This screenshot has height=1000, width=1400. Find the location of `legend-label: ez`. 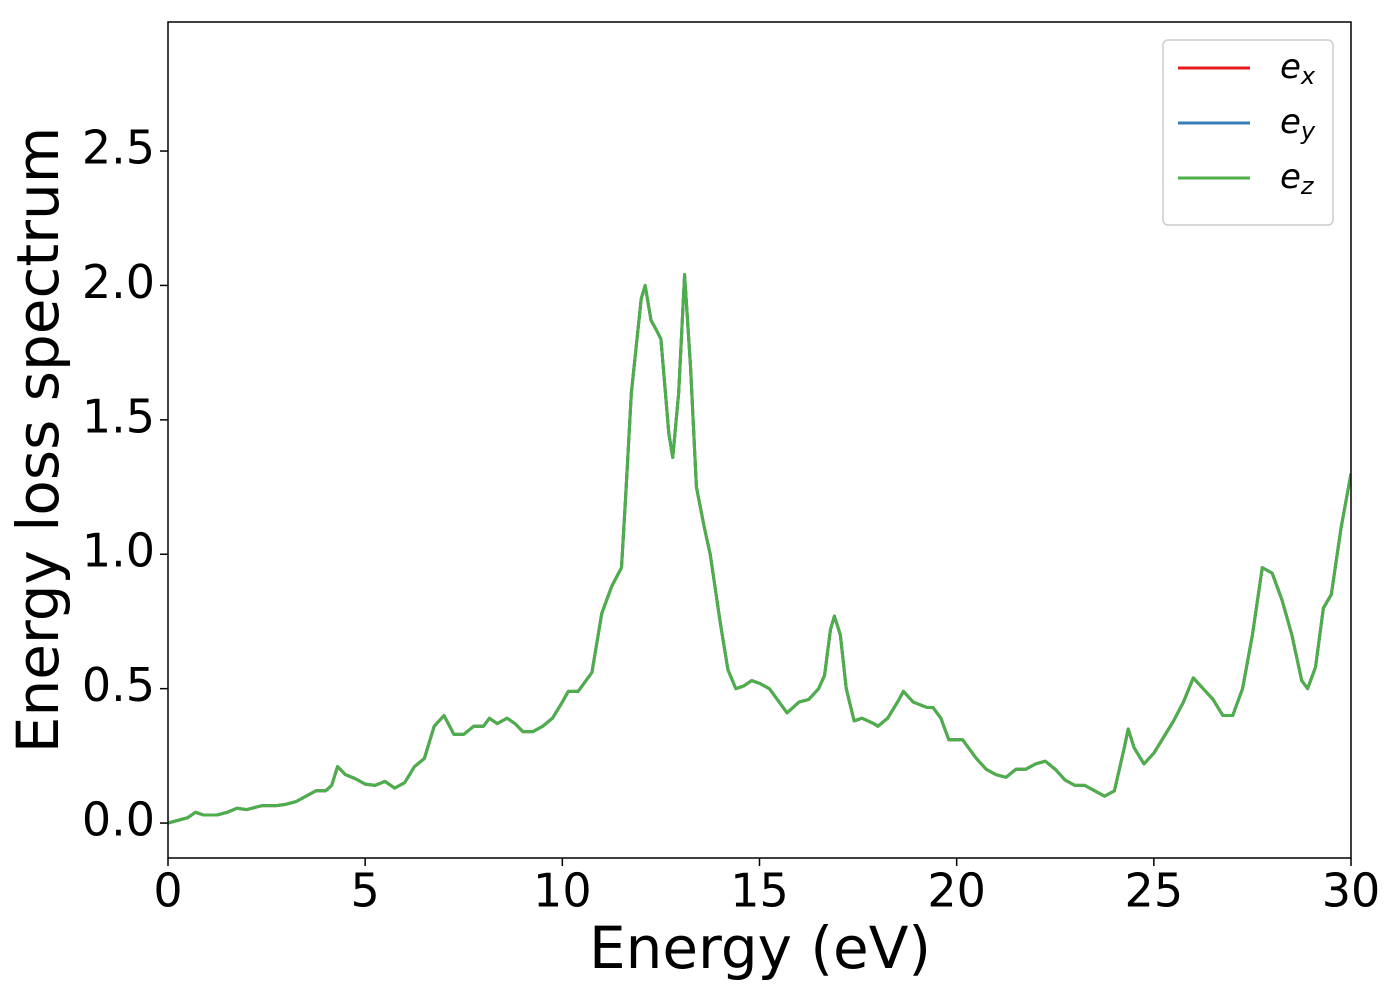

legend-label: ez is located at coordinates (1297, 179).